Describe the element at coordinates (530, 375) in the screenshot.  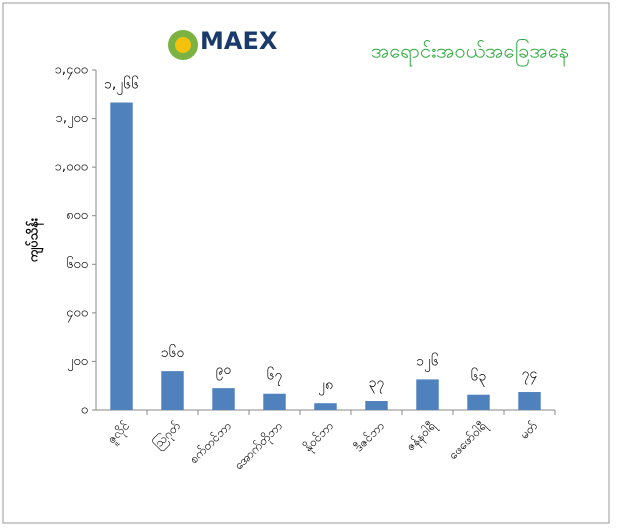
I see `data-label: ၇၄` at that location.